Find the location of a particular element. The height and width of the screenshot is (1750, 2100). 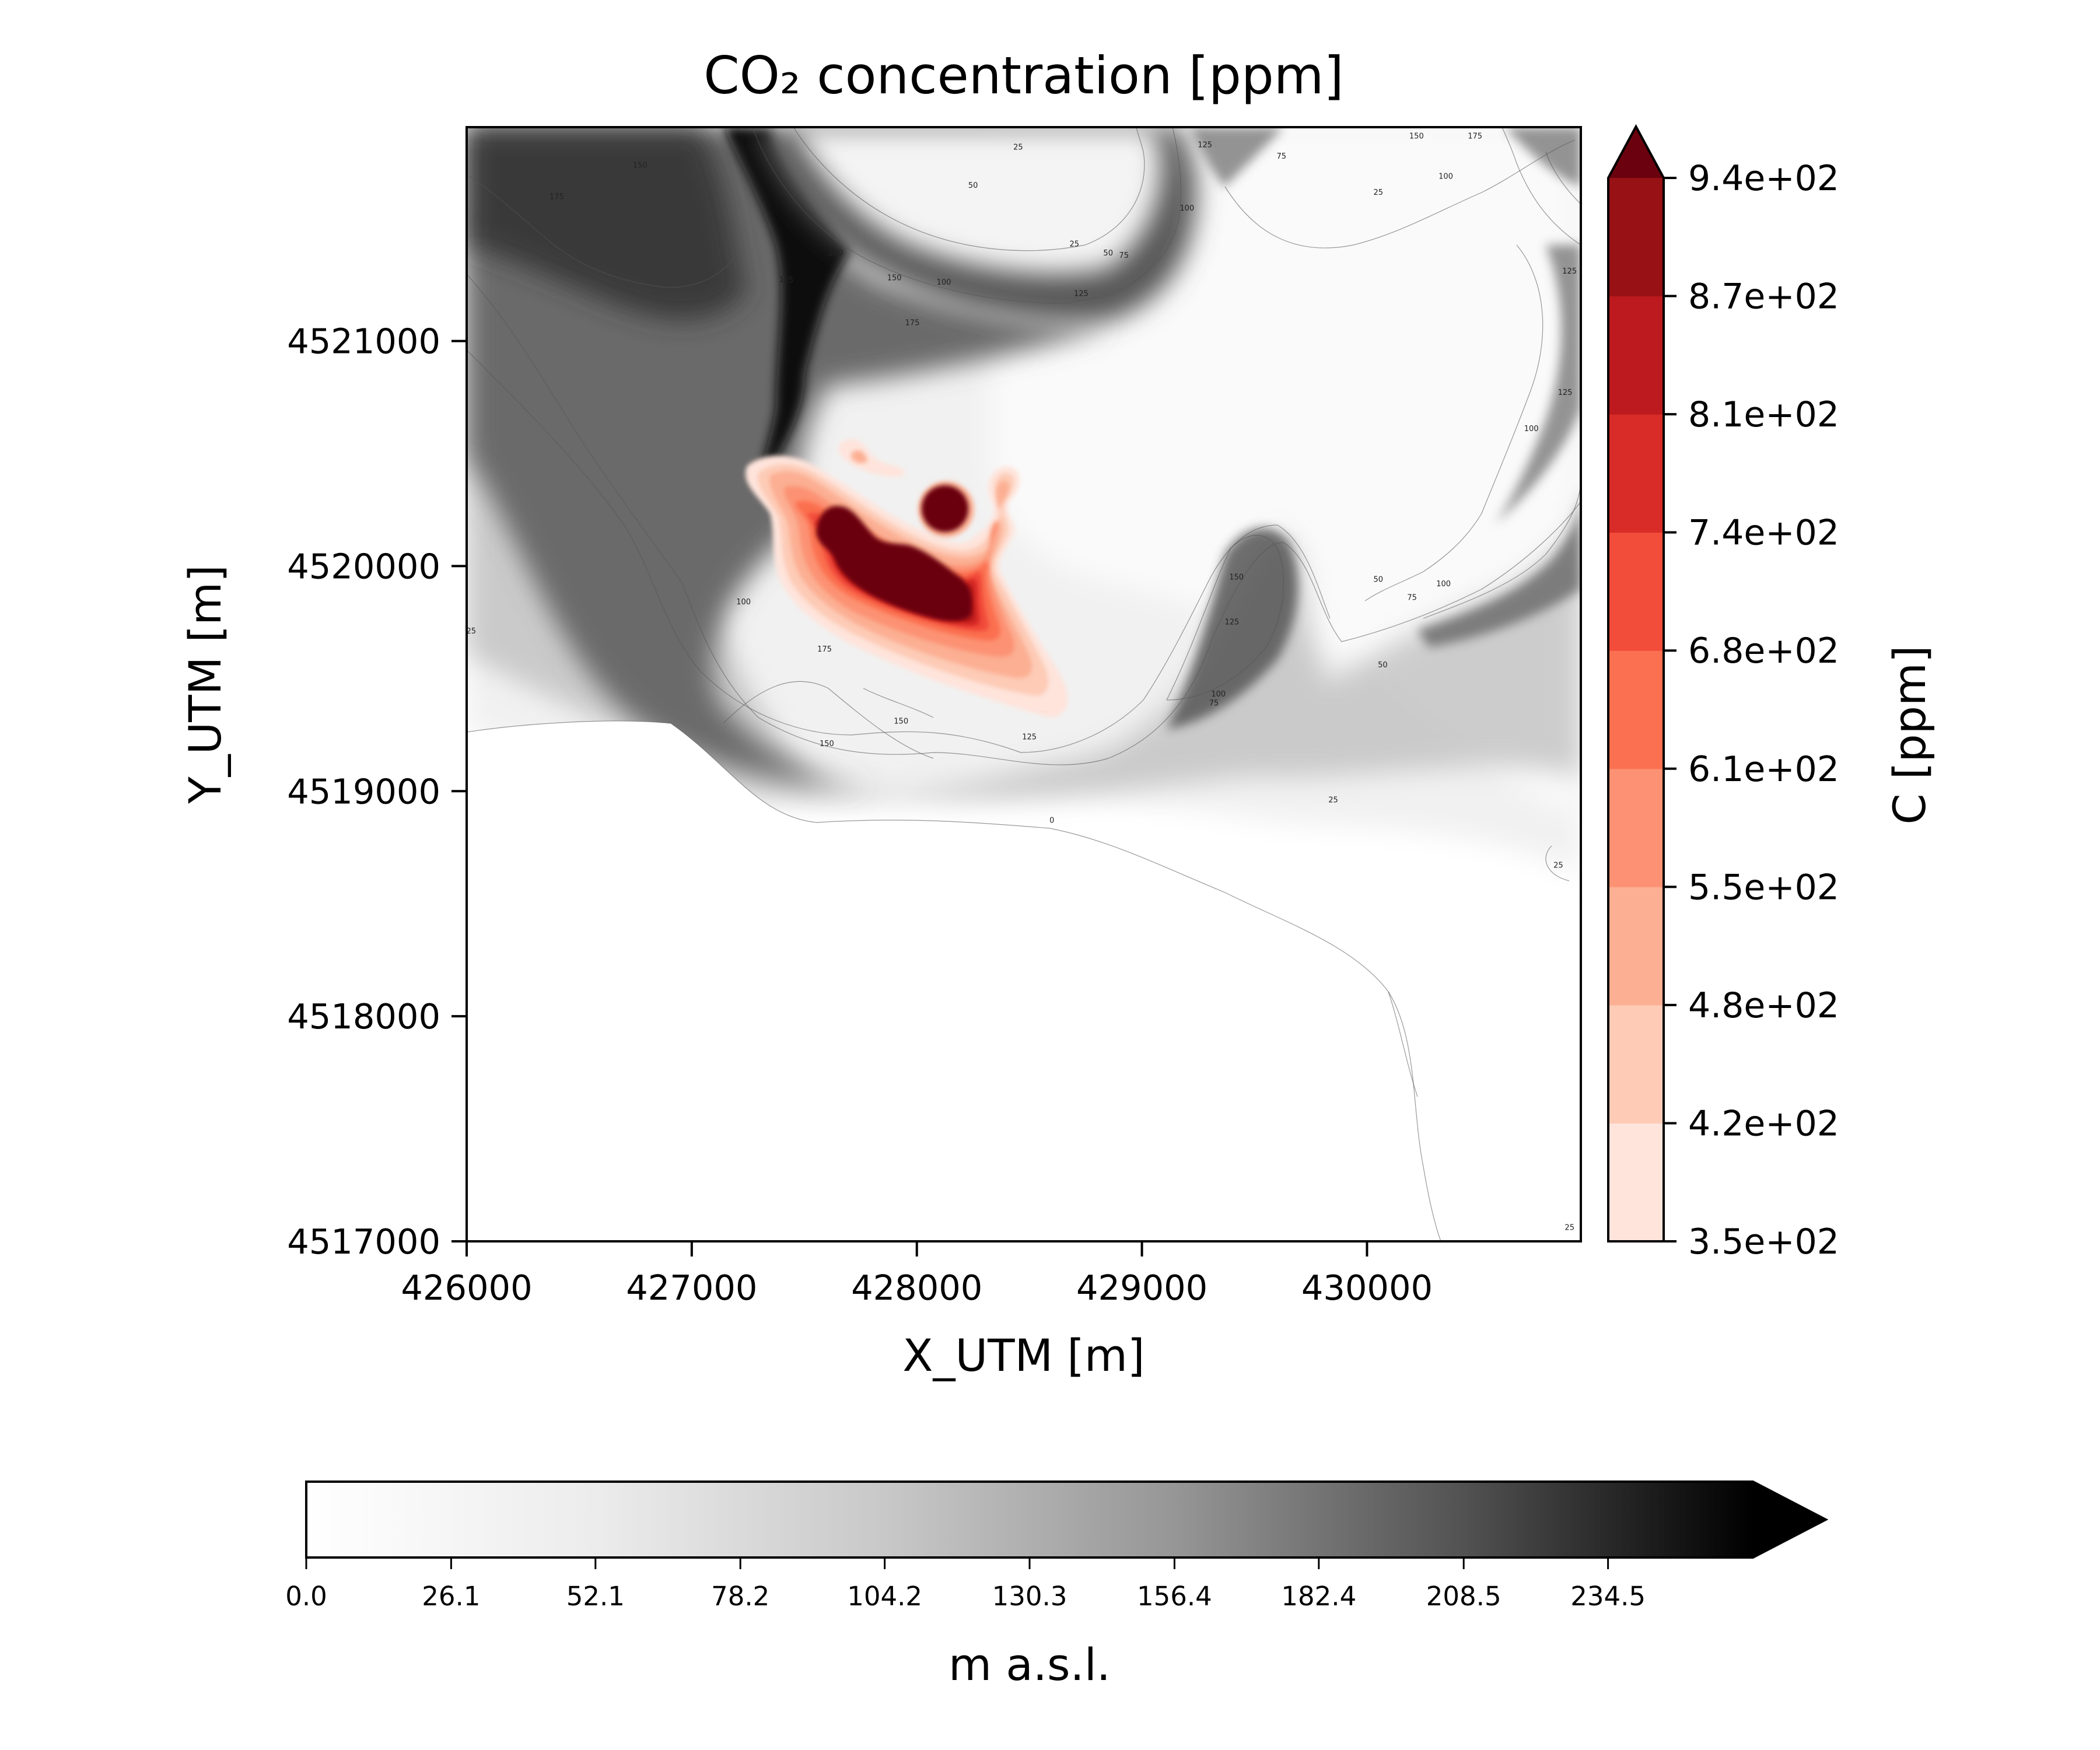

y-axis: 4517000 4518000 4519000 4520000 4521000 is located at coordinates (377, 792).